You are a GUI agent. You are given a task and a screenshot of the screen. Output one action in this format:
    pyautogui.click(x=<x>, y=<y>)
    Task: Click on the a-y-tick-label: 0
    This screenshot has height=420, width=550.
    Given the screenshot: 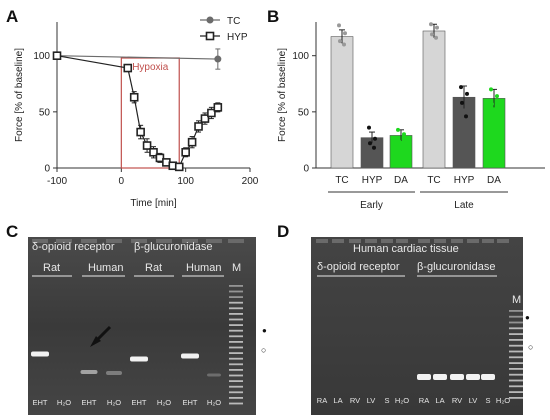 What is the action you would take?
    pyautogui.click(x=47, y=169)
    